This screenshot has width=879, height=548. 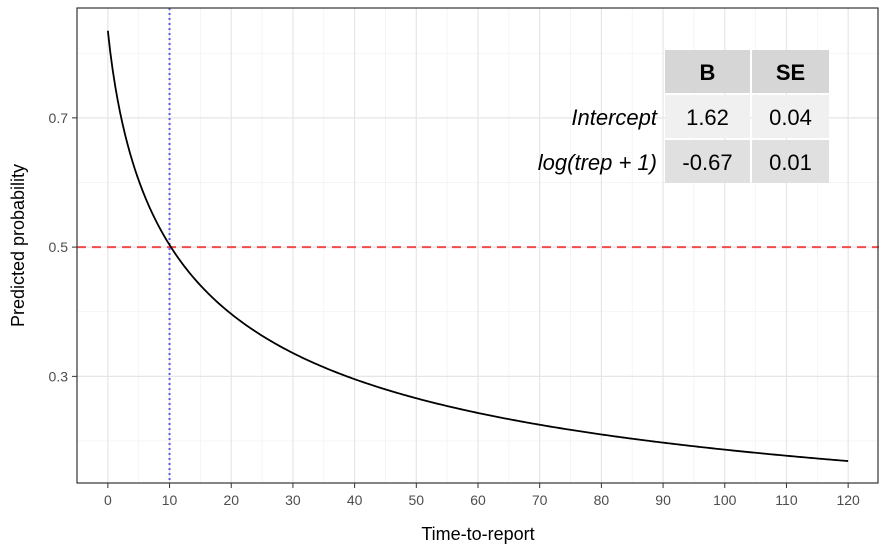 What do you see at coordinates (786, 500) in the screenshot?
I see `x-tick-label: 110` at bounding box center [786, 500].